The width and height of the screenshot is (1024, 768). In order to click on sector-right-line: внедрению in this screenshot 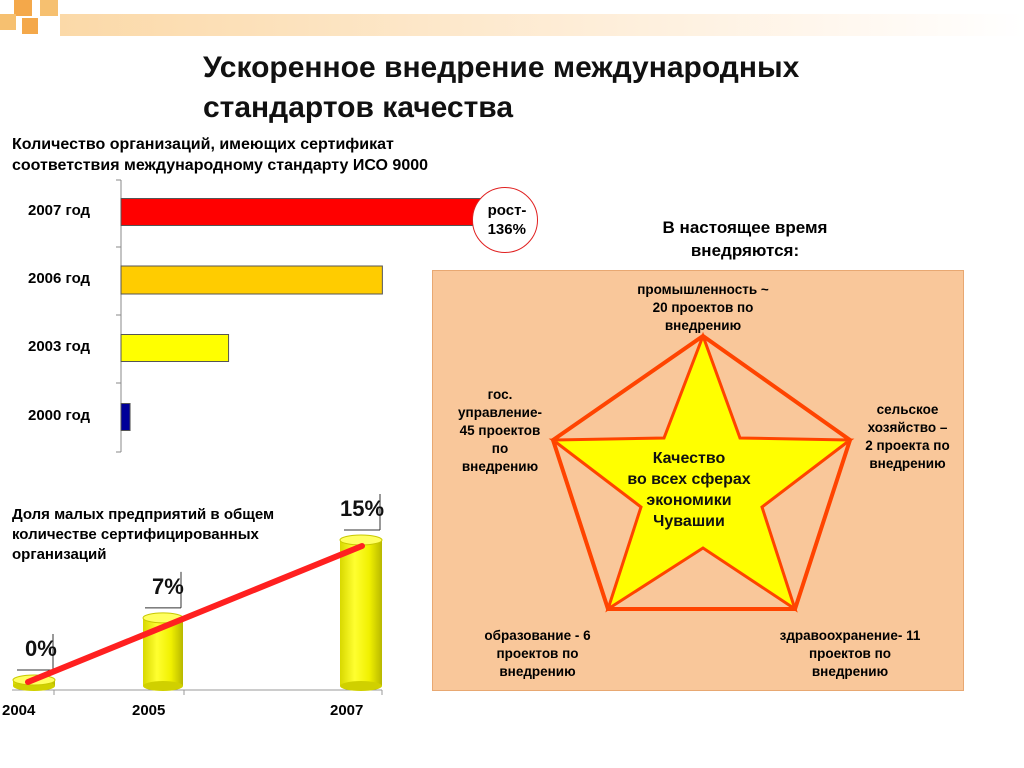, I will do `click(907, 463)`.